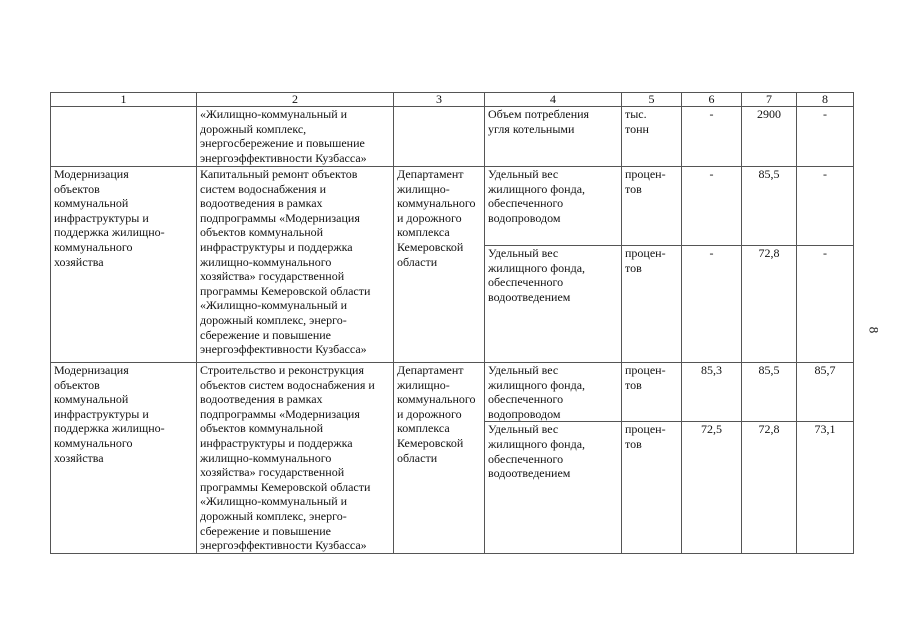 The image size is (905, 640). What do you see at coordinates (123, 136) in the screenshot?
I see `program-cell` at bounding box center [123, 136].